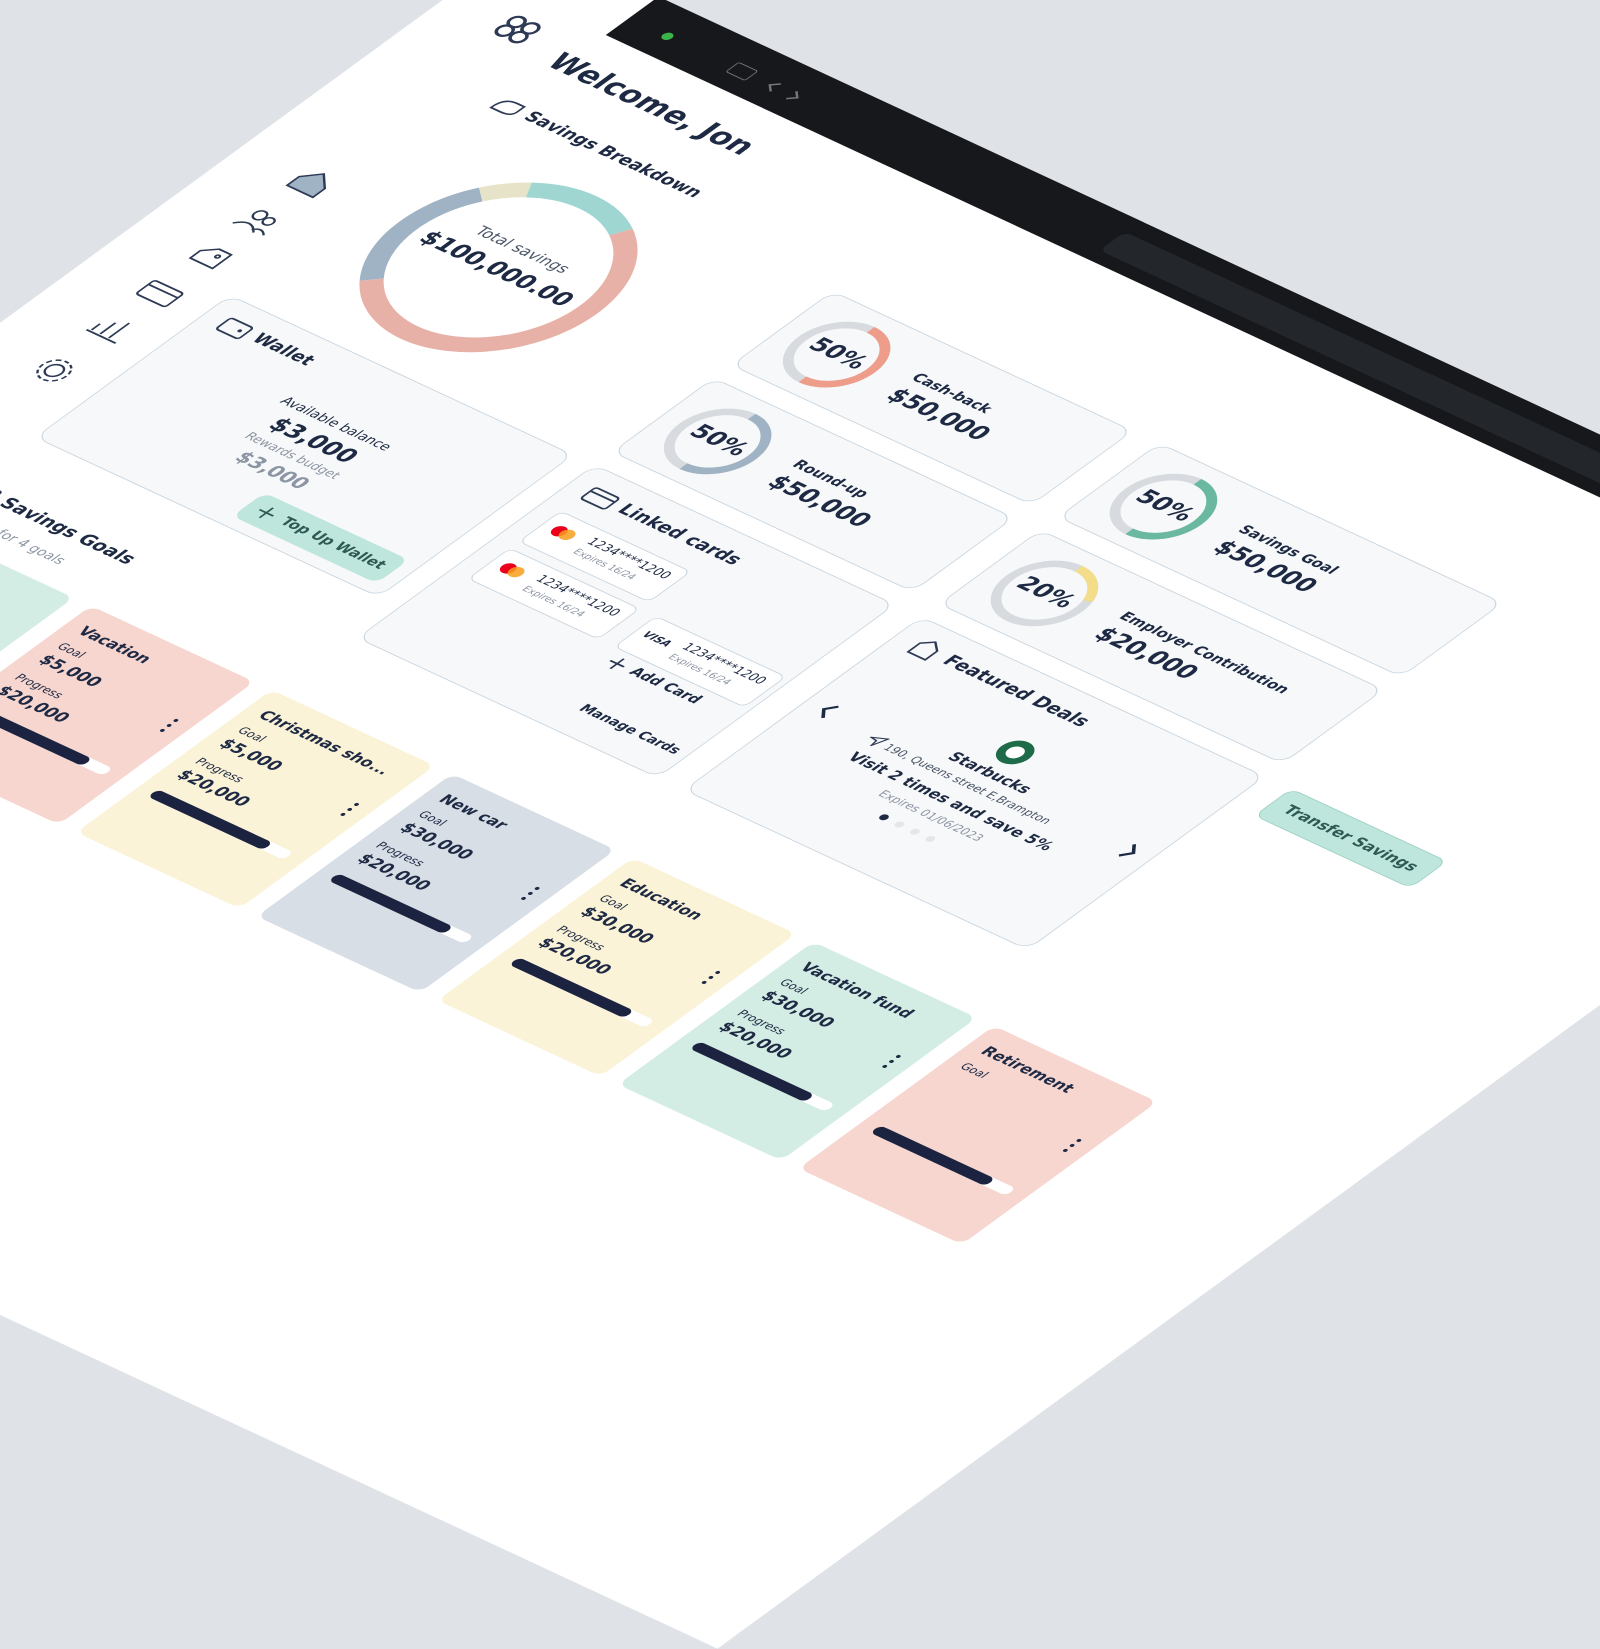  I want to click on gauge-card: 50% Cash-back $50,000, so click(932, 398).